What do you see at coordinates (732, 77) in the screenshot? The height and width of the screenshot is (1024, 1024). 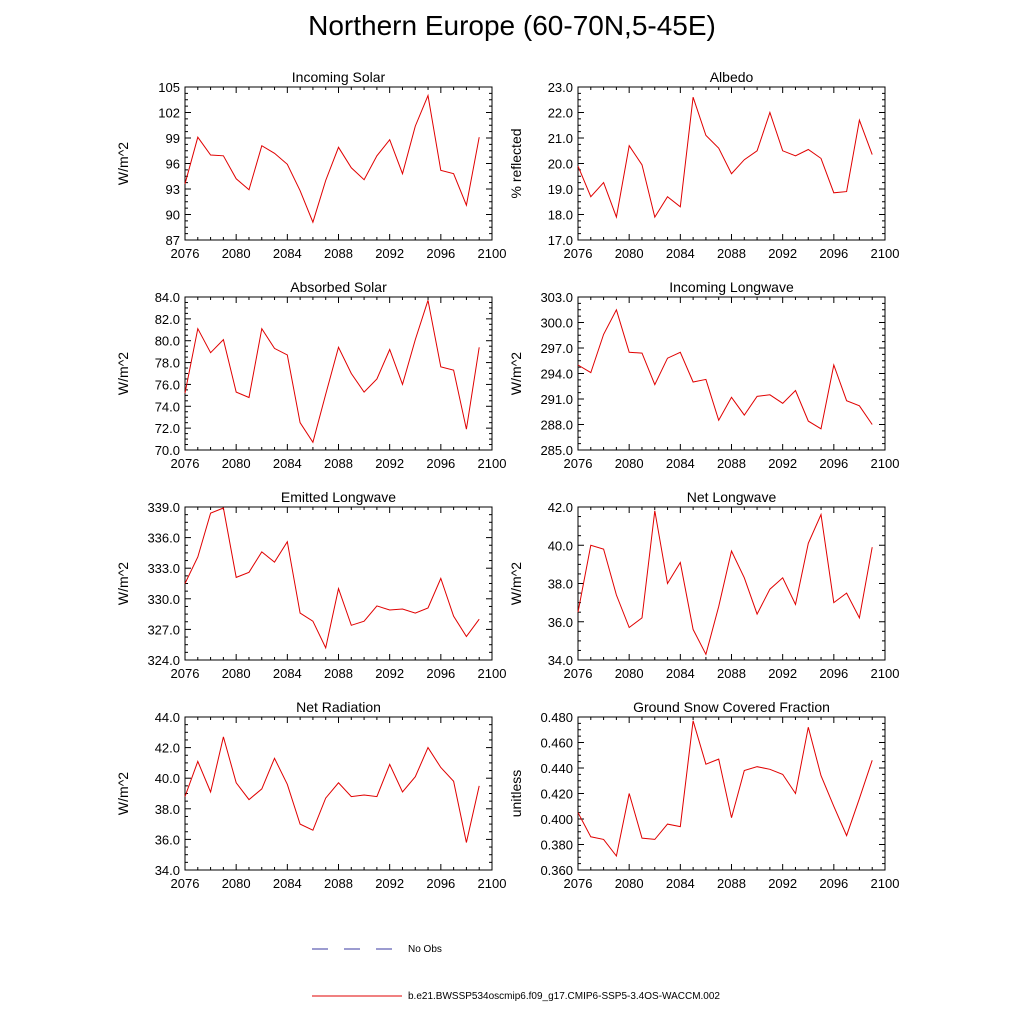 I see `panel-title: Albedo` at bounding box center [732, 77].